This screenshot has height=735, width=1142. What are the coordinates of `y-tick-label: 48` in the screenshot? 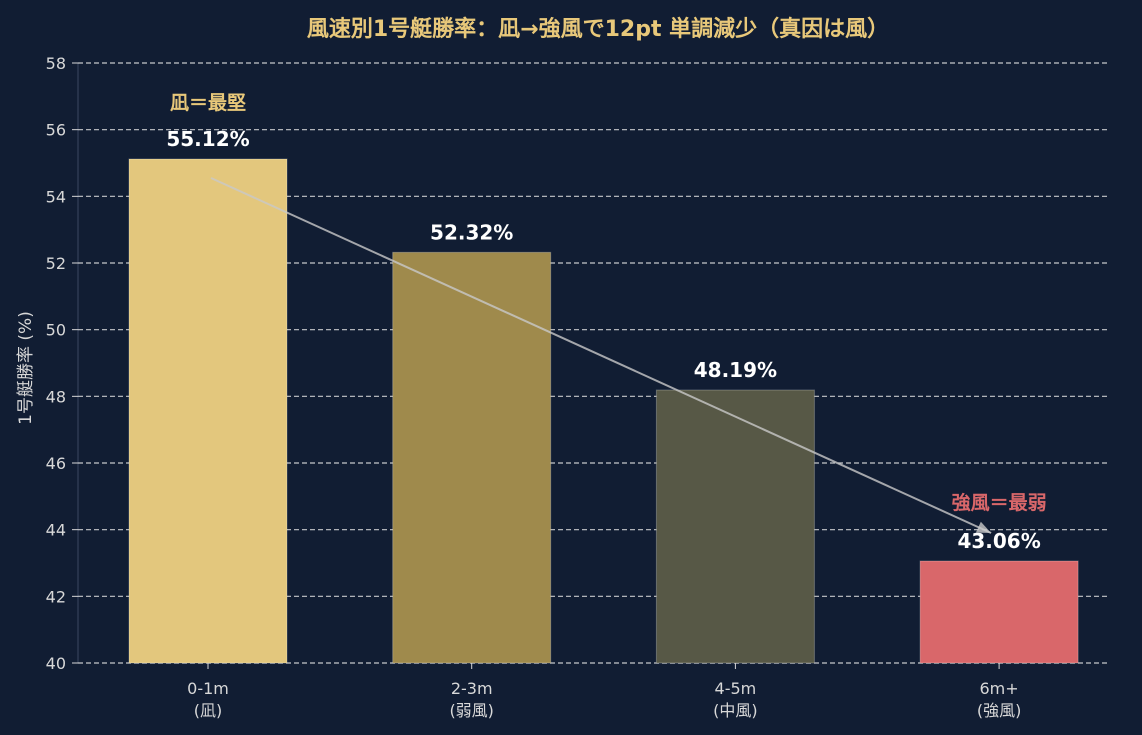 It's located at (56, 396).